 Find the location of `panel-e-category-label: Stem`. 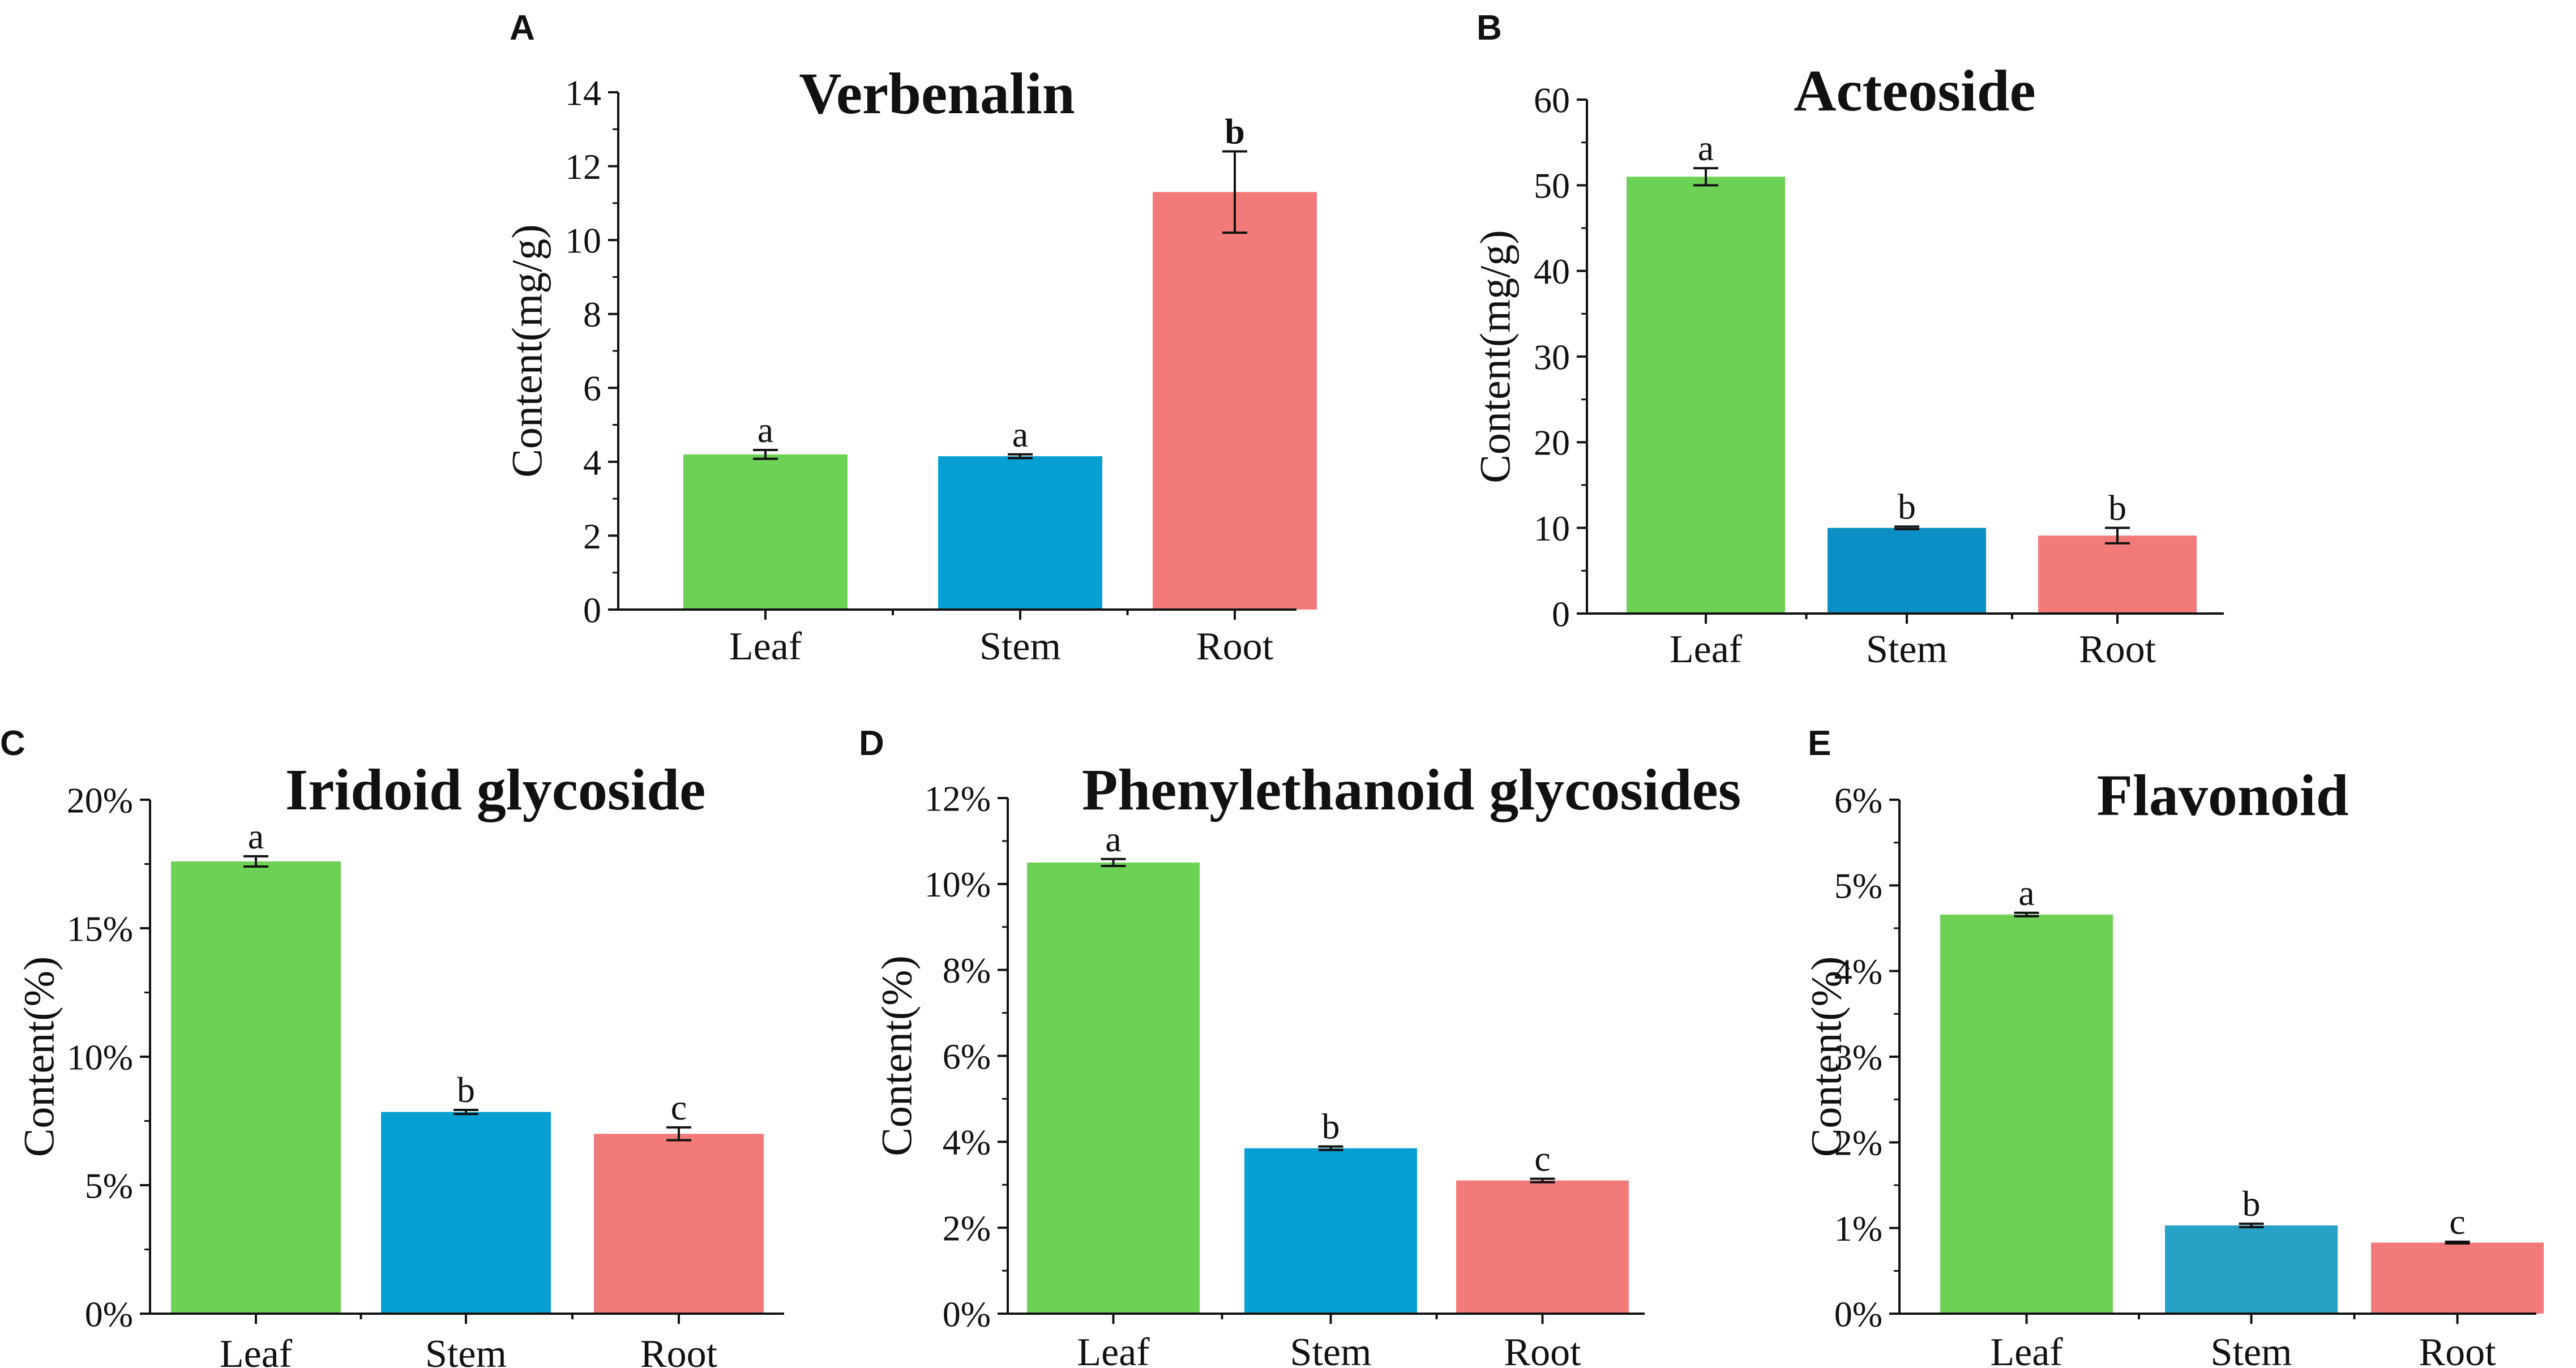

panel-e-category-label: Stem is located at coordinates (2251, 1349).